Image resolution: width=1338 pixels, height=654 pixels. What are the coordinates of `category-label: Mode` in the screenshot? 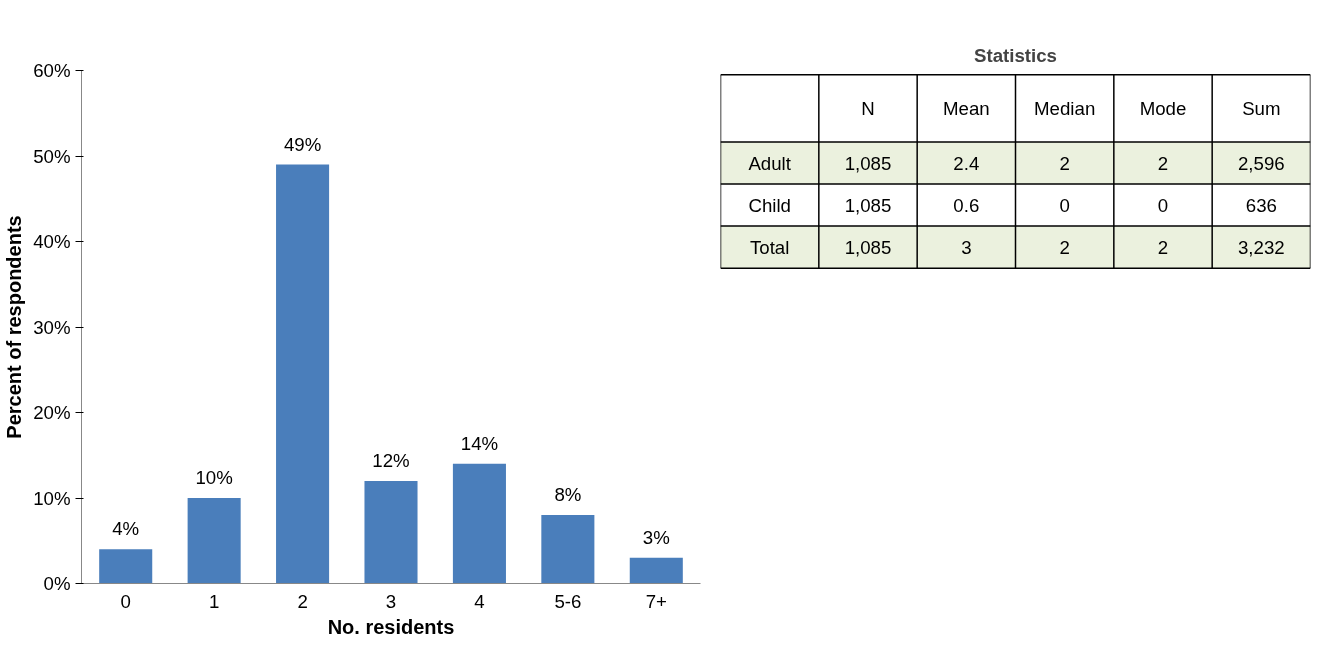 It's located at (1163, 108).